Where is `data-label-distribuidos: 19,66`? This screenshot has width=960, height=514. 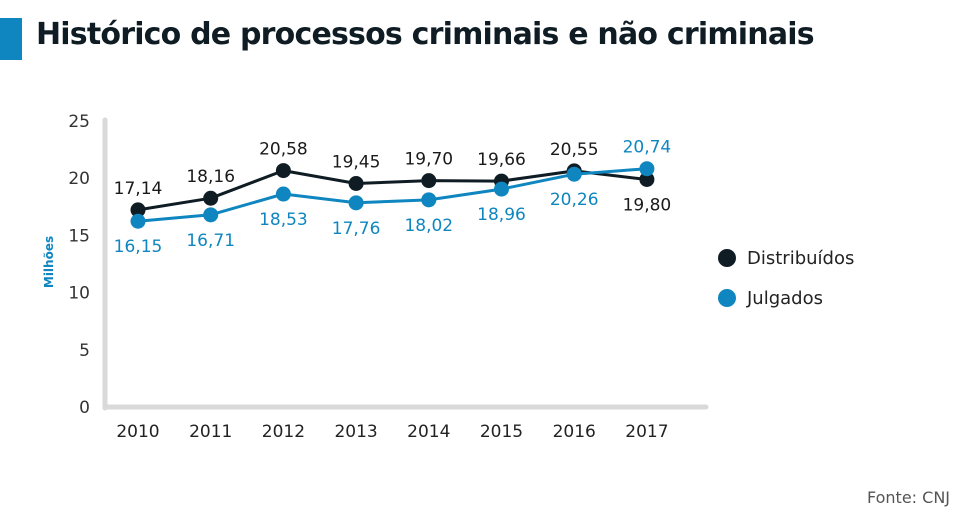
data-label-distribuidos: 19,66 is located at coordinates (501, 160).